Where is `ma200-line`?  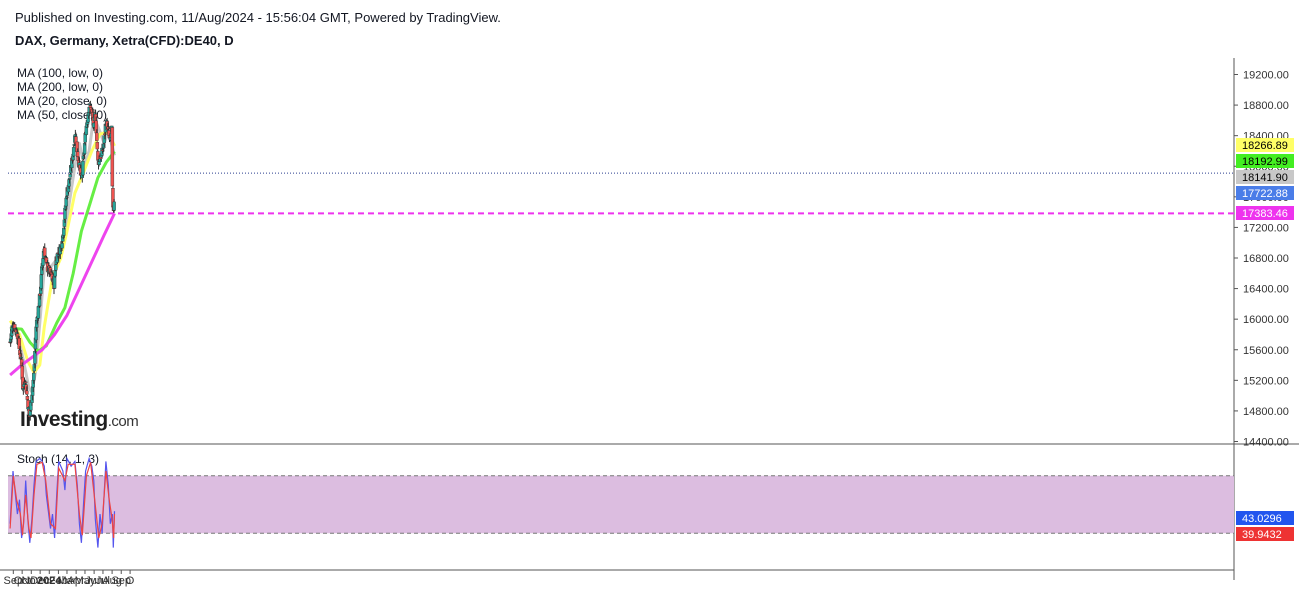 ma200-line is located at coordinates (62, 294).